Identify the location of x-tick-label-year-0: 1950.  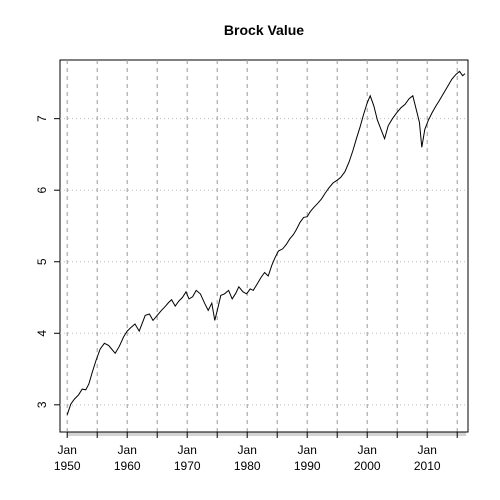
(67, 466).